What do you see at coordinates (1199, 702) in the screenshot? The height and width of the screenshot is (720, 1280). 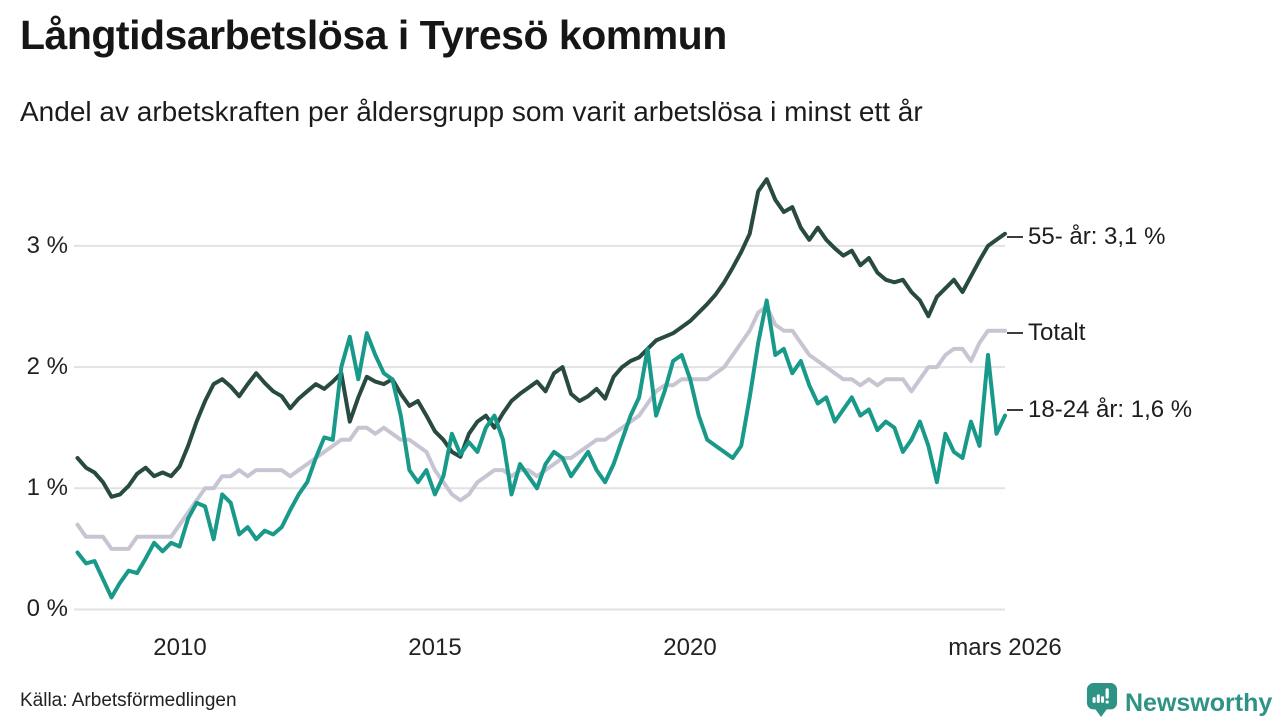 I see `brand-name: Newsworthy` at bounding box center [1199, 702].